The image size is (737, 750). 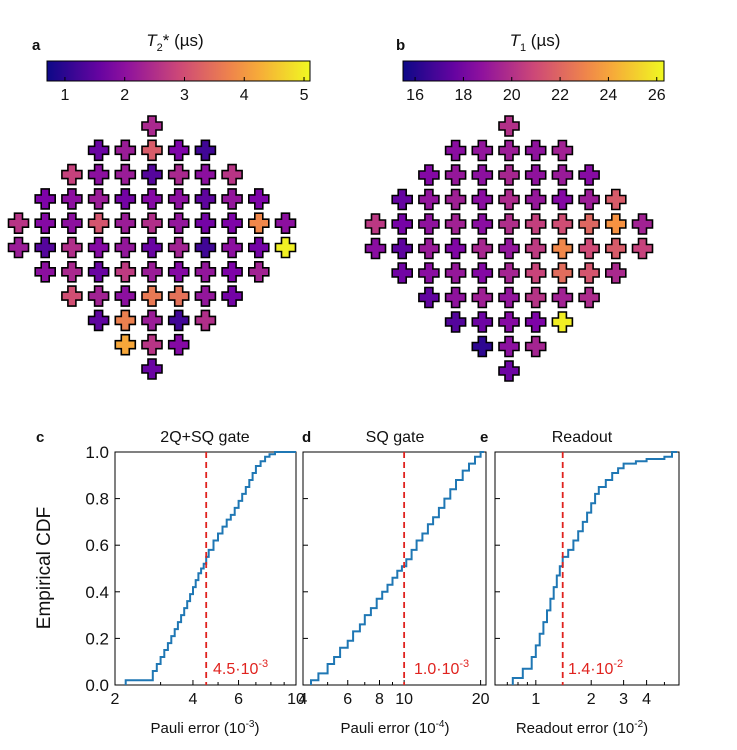 I want to click on cdf-plot-d: 4 6 8 10 20, so click(x=394, y=579).